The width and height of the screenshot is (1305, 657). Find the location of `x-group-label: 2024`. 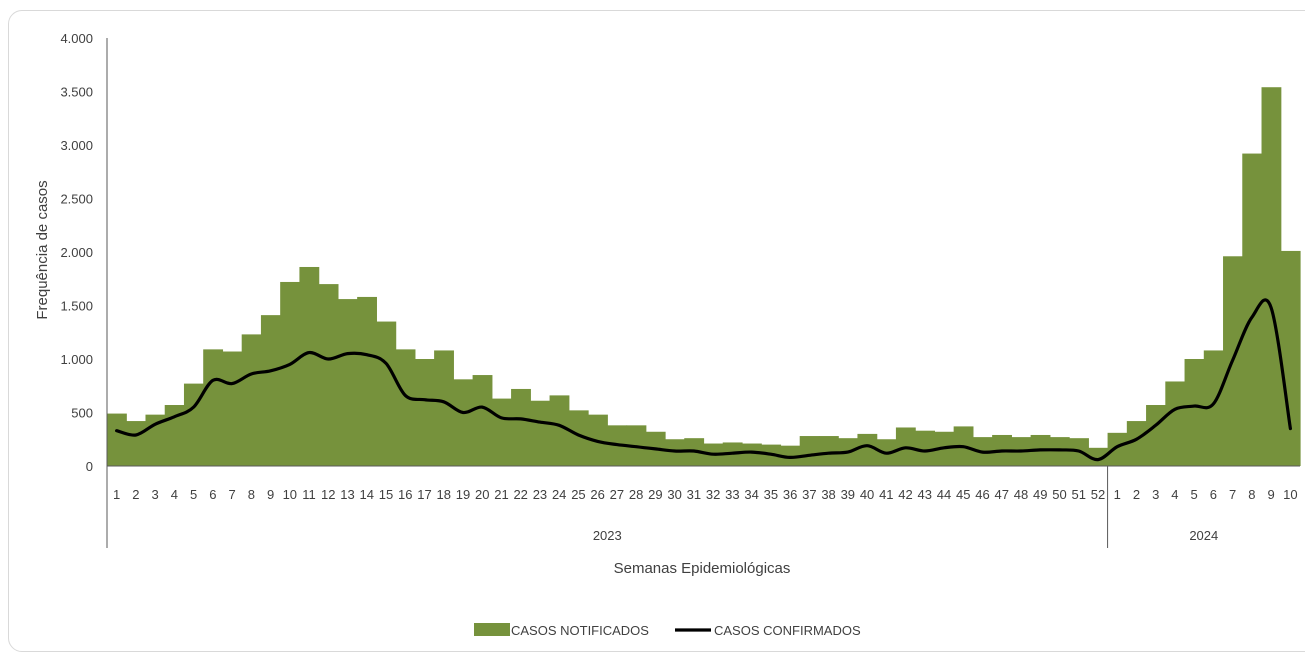

x-group-label: 2024 is located at coordinates (1203, 535).